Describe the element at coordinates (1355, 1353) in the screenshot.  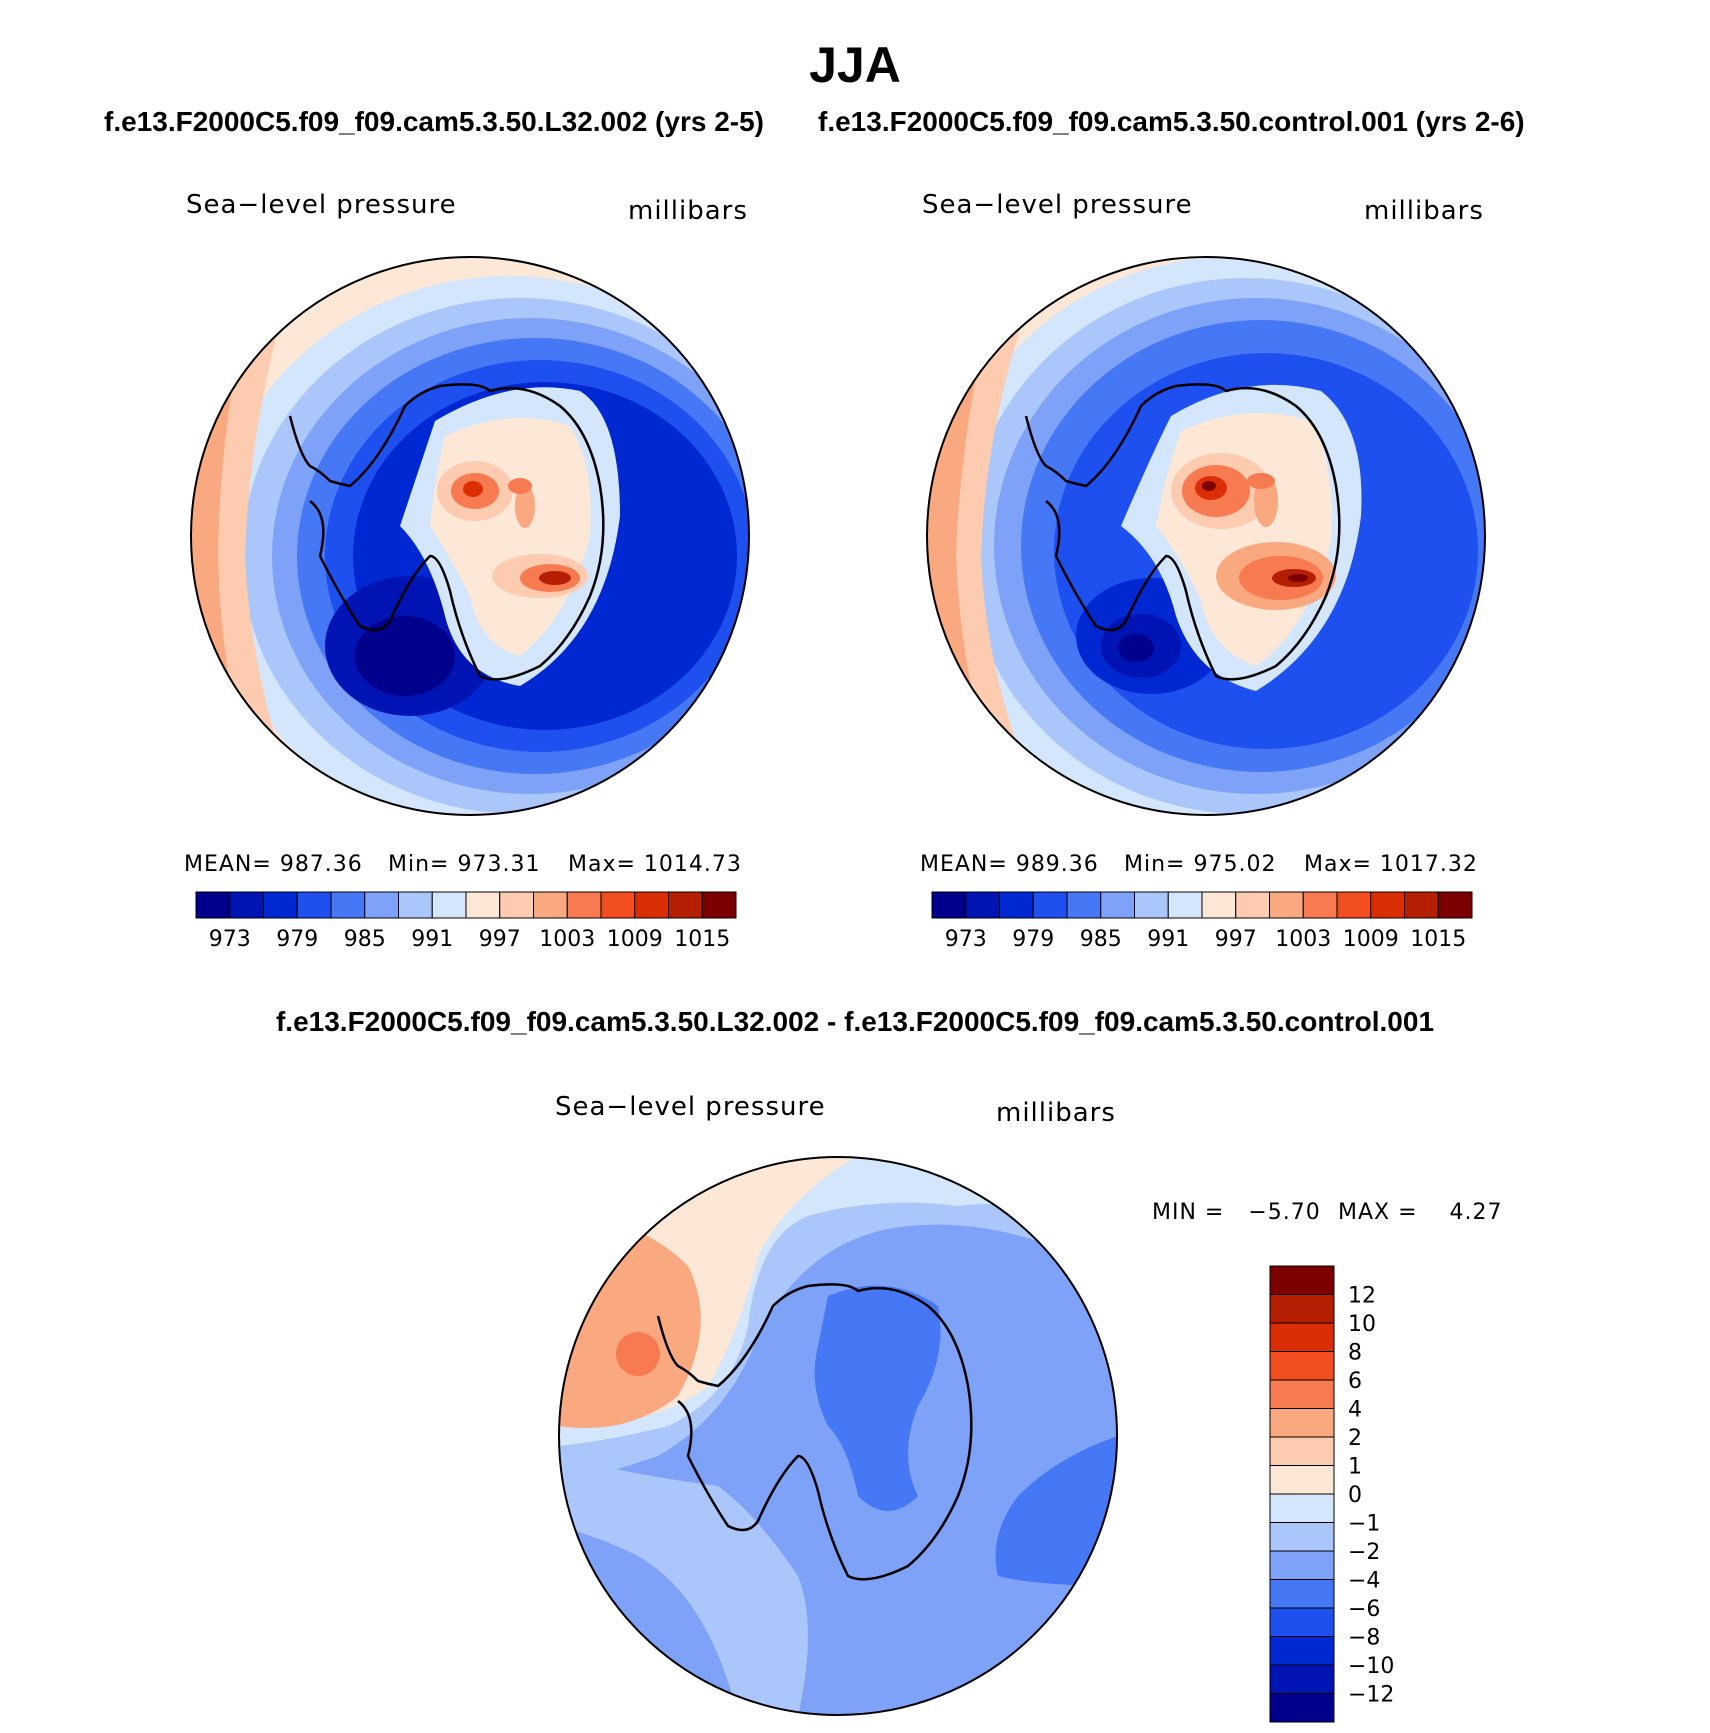
I see `panel-diff-colorbar-tick-label: 8` at that location.